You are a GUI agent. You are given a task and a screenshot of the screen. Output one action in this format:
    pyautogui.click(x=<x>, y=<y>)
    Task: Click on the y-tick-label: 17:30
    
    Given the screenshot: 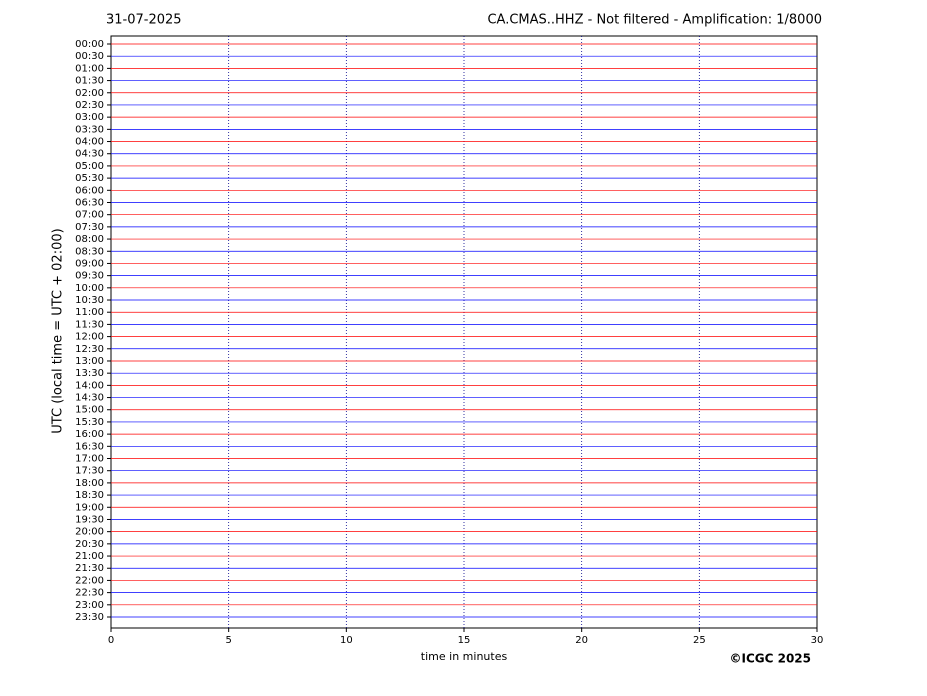 What is the action you would take?
    pyautogui.click(x=89, y=471)
    